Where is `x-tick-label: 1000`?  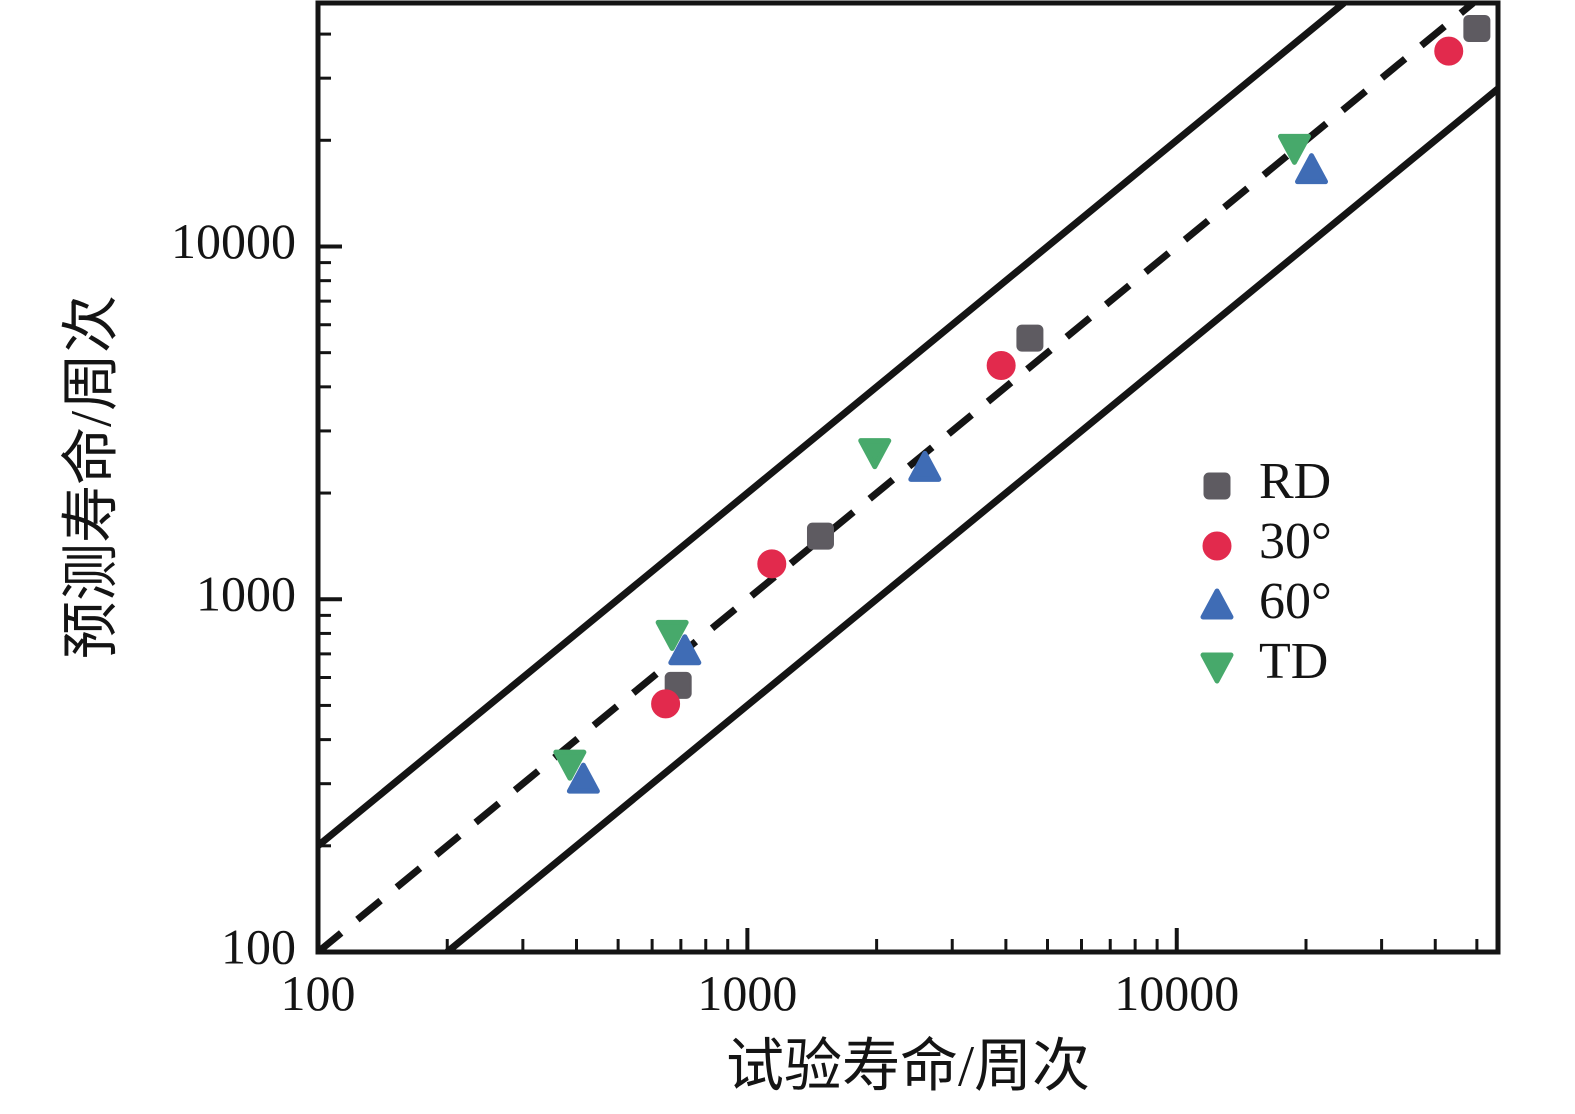 x-tick-label: 1000 is located at coordinates (747, 993).